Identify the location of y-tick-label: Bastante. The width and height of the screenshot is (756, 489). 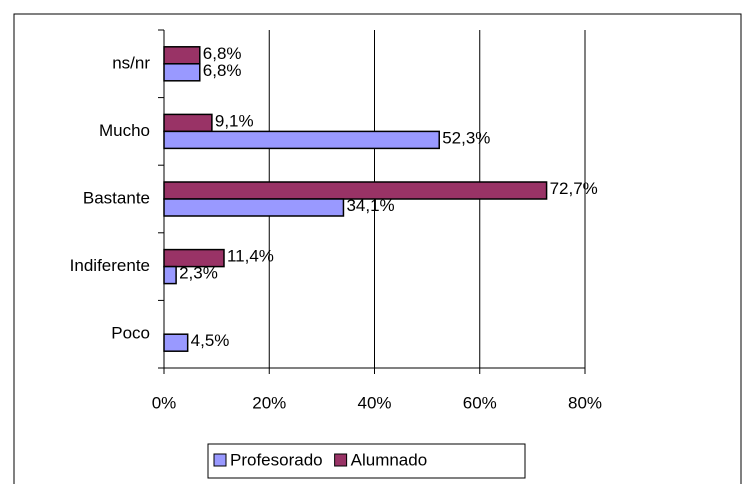
(116, 197).